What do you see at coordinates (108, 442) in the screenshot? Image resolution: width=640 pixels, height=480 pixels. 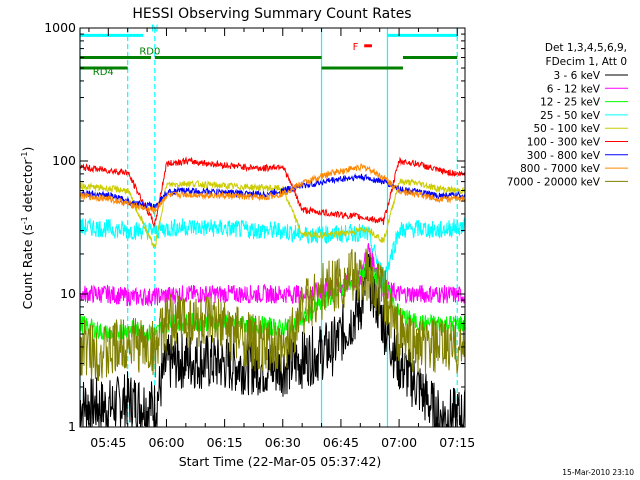 I see `x-tick-label: 05:45` at bounding box center [108, 442].